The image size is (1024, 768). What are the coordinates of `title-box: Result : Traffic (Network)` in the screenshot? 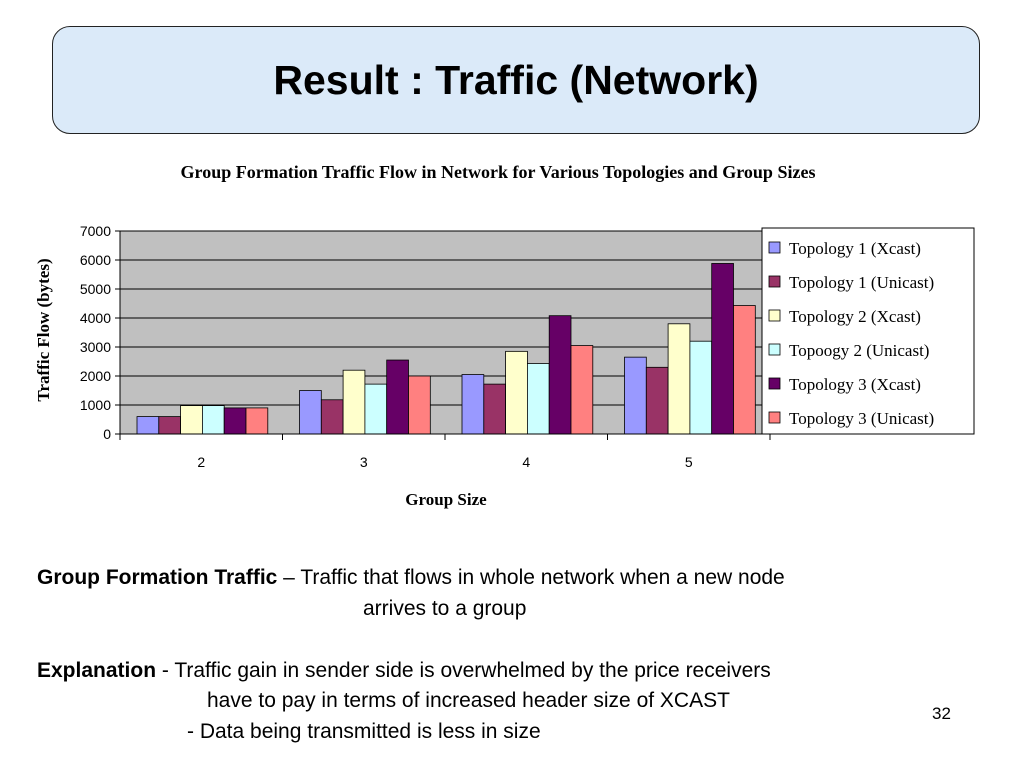 It's located at (516, 80).